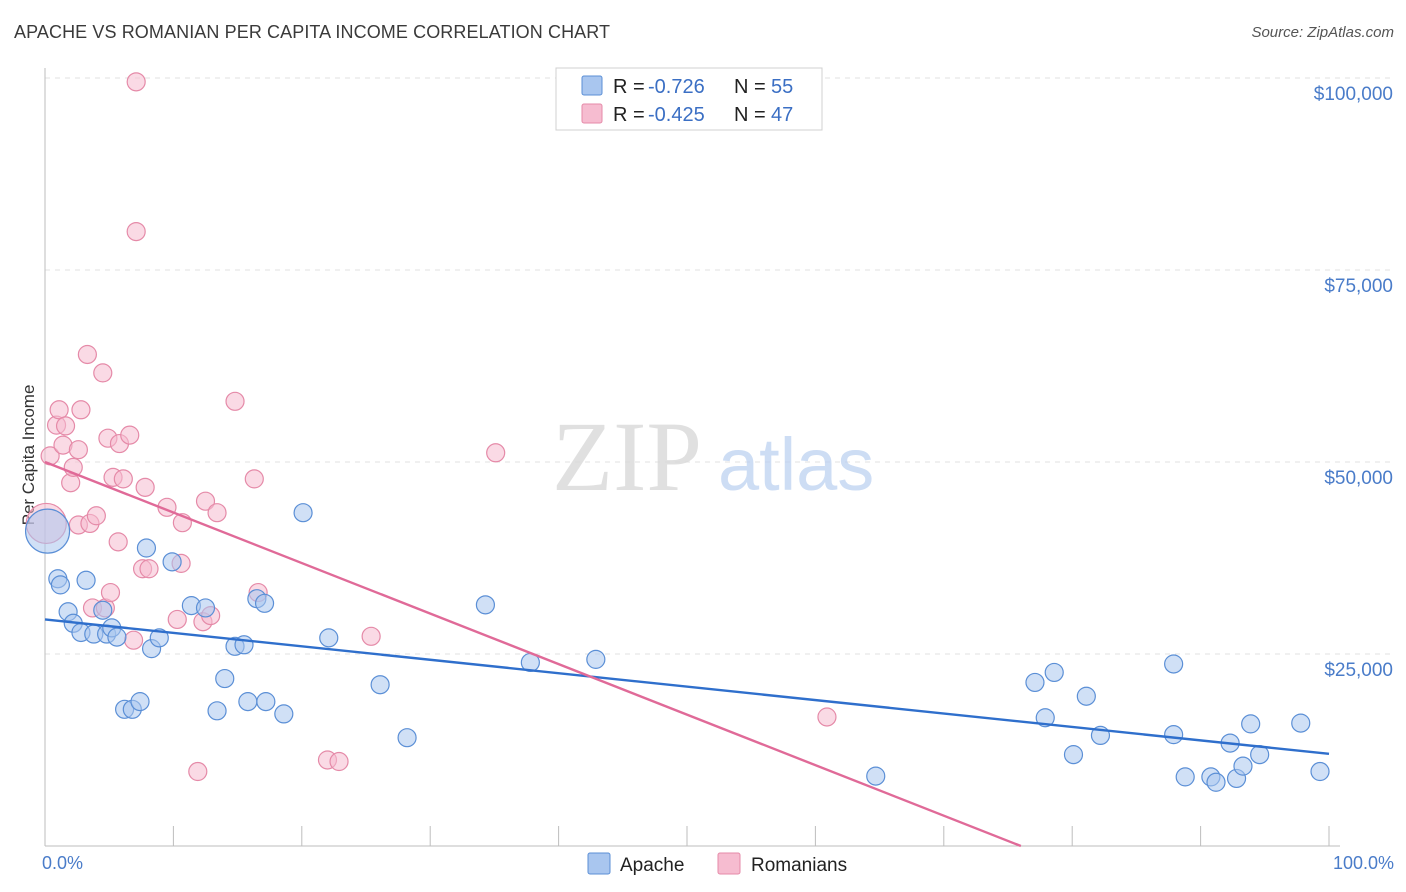 The width and height of the screenshot is (1406, 892). I want to click on stats-r-label-romanians: R =, so click(629, 115).